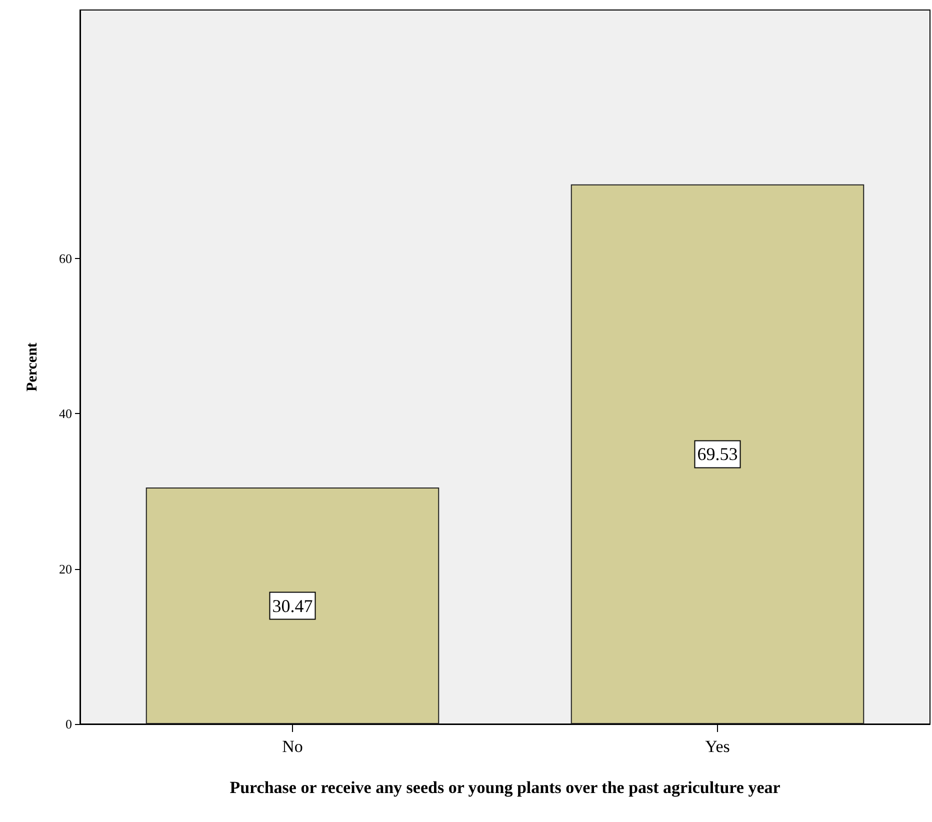  Describe the element at coordinates (65, 258) in the screenshot. I see `y-tick-label: 60` at that location.